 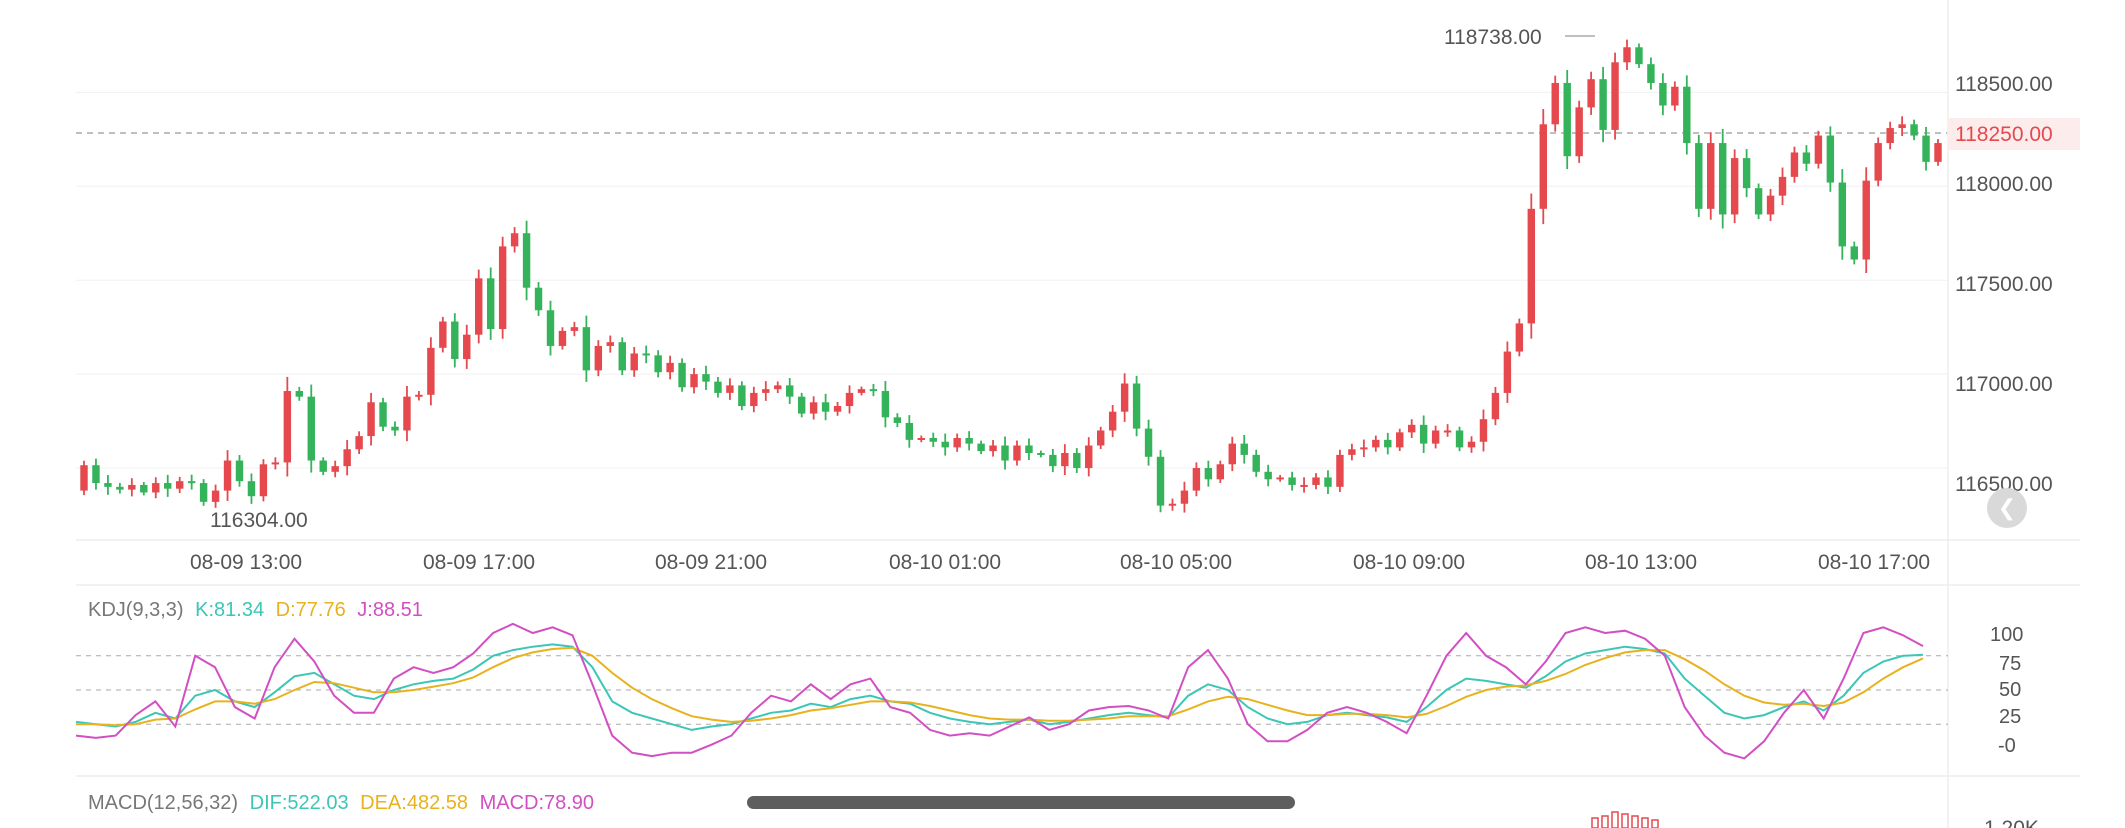 I want to click on current-price-label: 118250.00, so click(x=2004, y=134).